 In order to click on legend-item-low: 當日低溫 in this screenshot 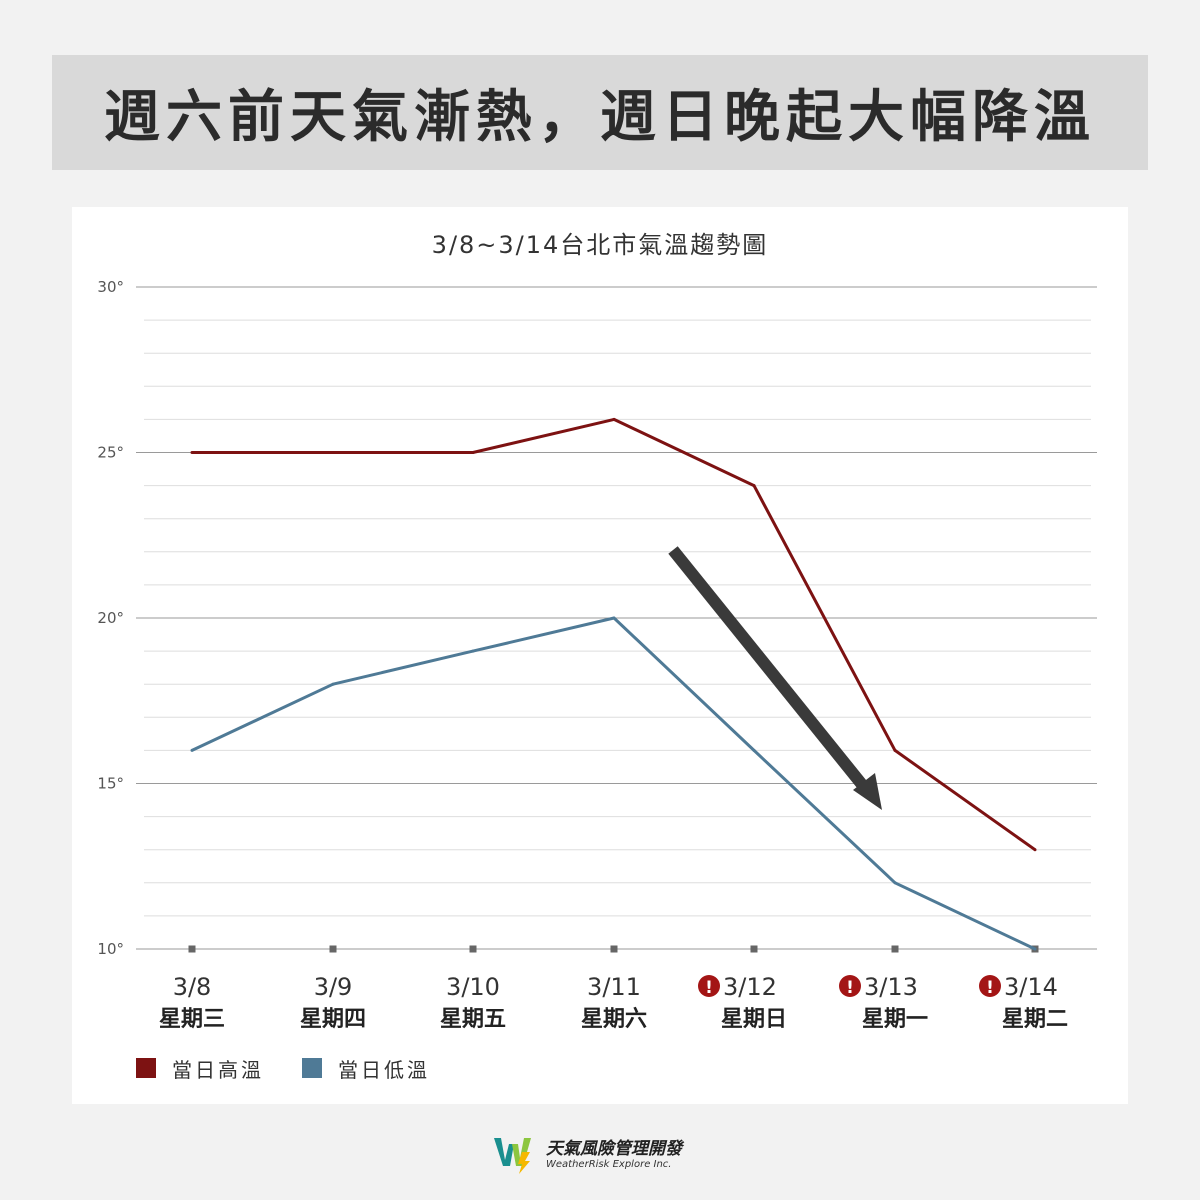, I will do `click(366, 1068)`.